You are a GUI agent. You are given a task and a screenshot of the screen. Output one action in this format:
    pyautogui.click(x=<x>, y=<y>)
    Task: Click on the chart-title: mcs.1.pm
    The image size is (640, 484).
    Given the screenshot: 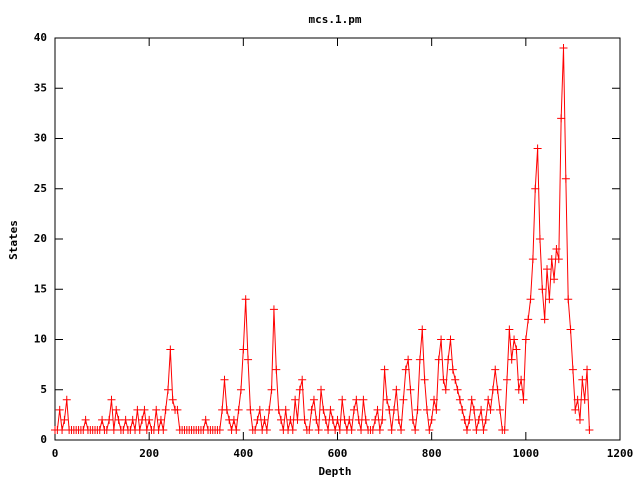 What is the action you would take?
    pyautogui.click(x=335, y=19)
    